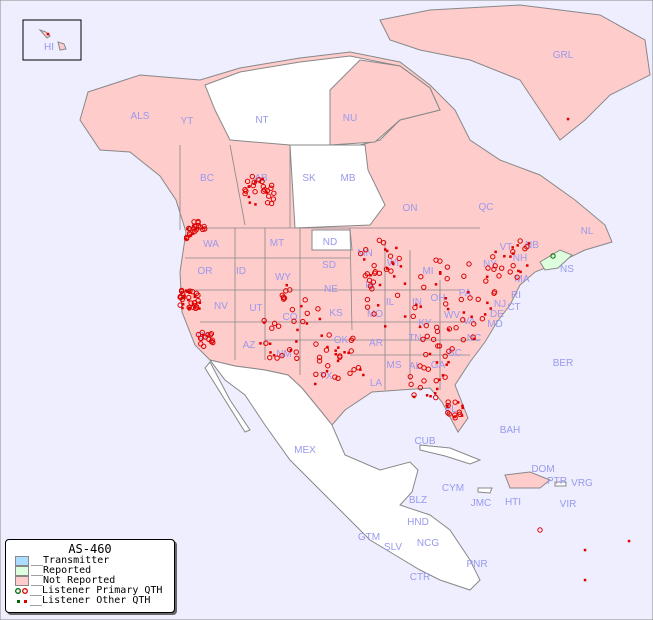  Describe the element at coordinates (513, 307) in the screenshot. I see `region-label-ct: CT` at that location.